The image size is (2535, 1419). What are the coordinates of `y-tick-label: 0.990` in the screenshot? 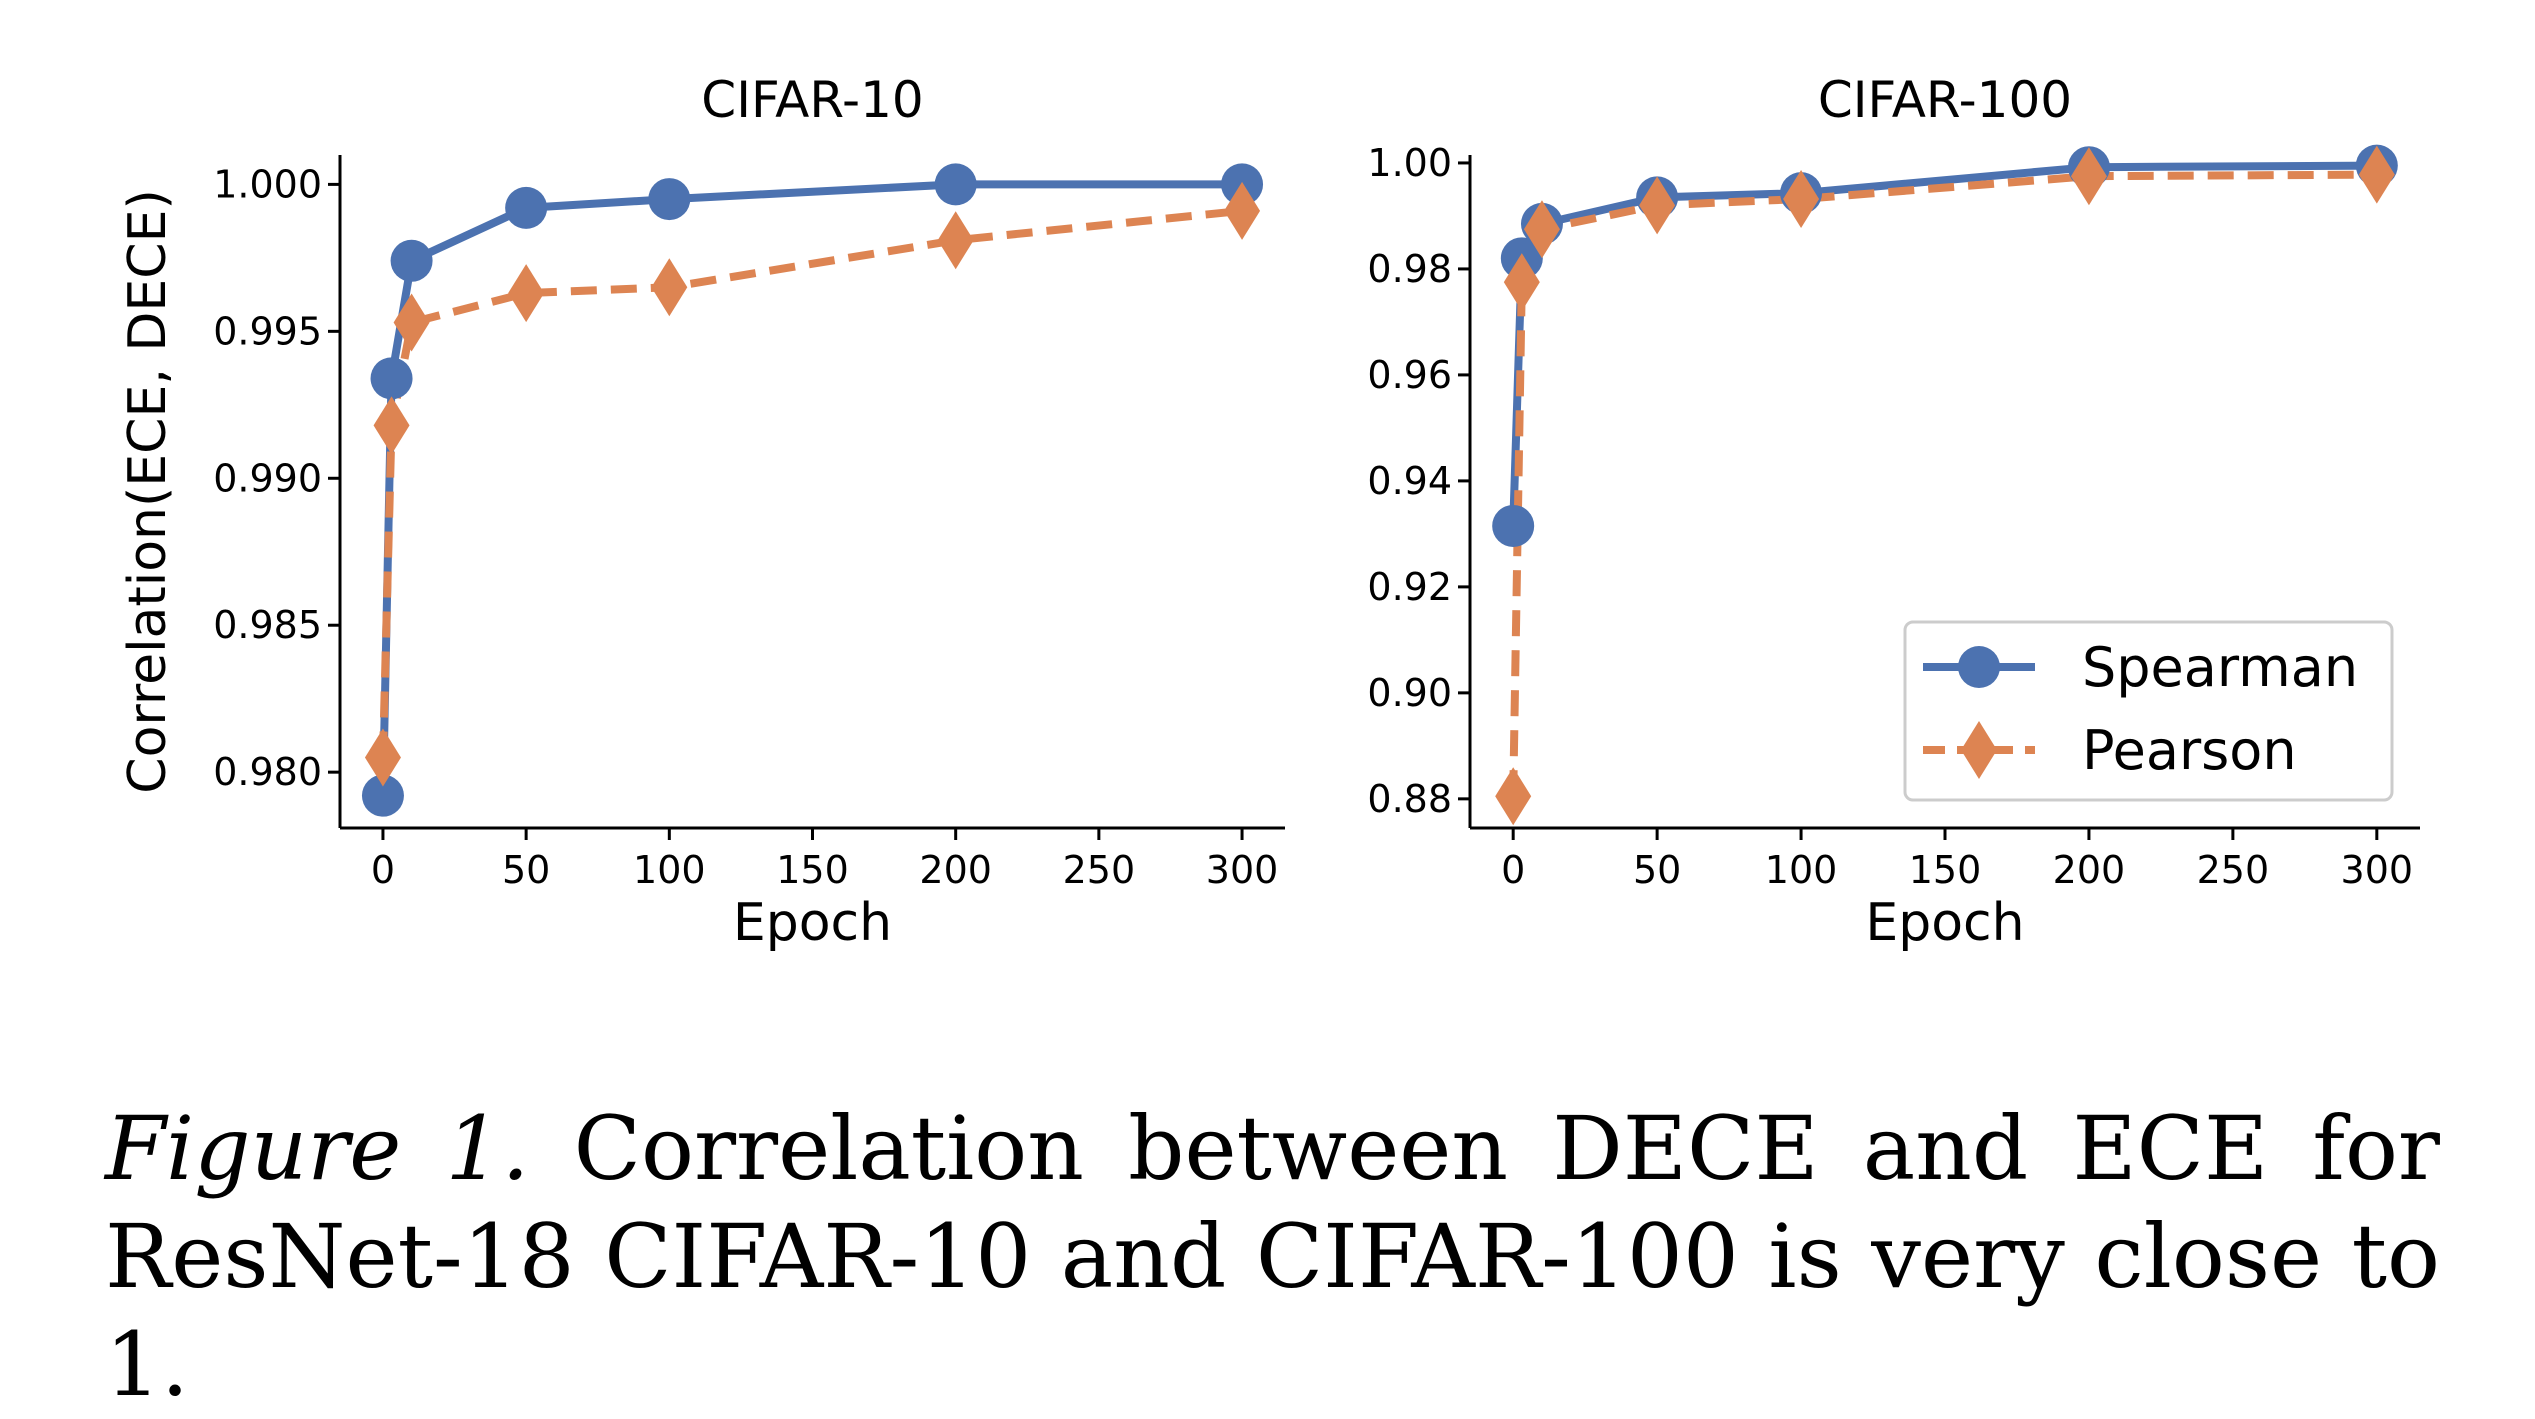 It's located at (267, 478).